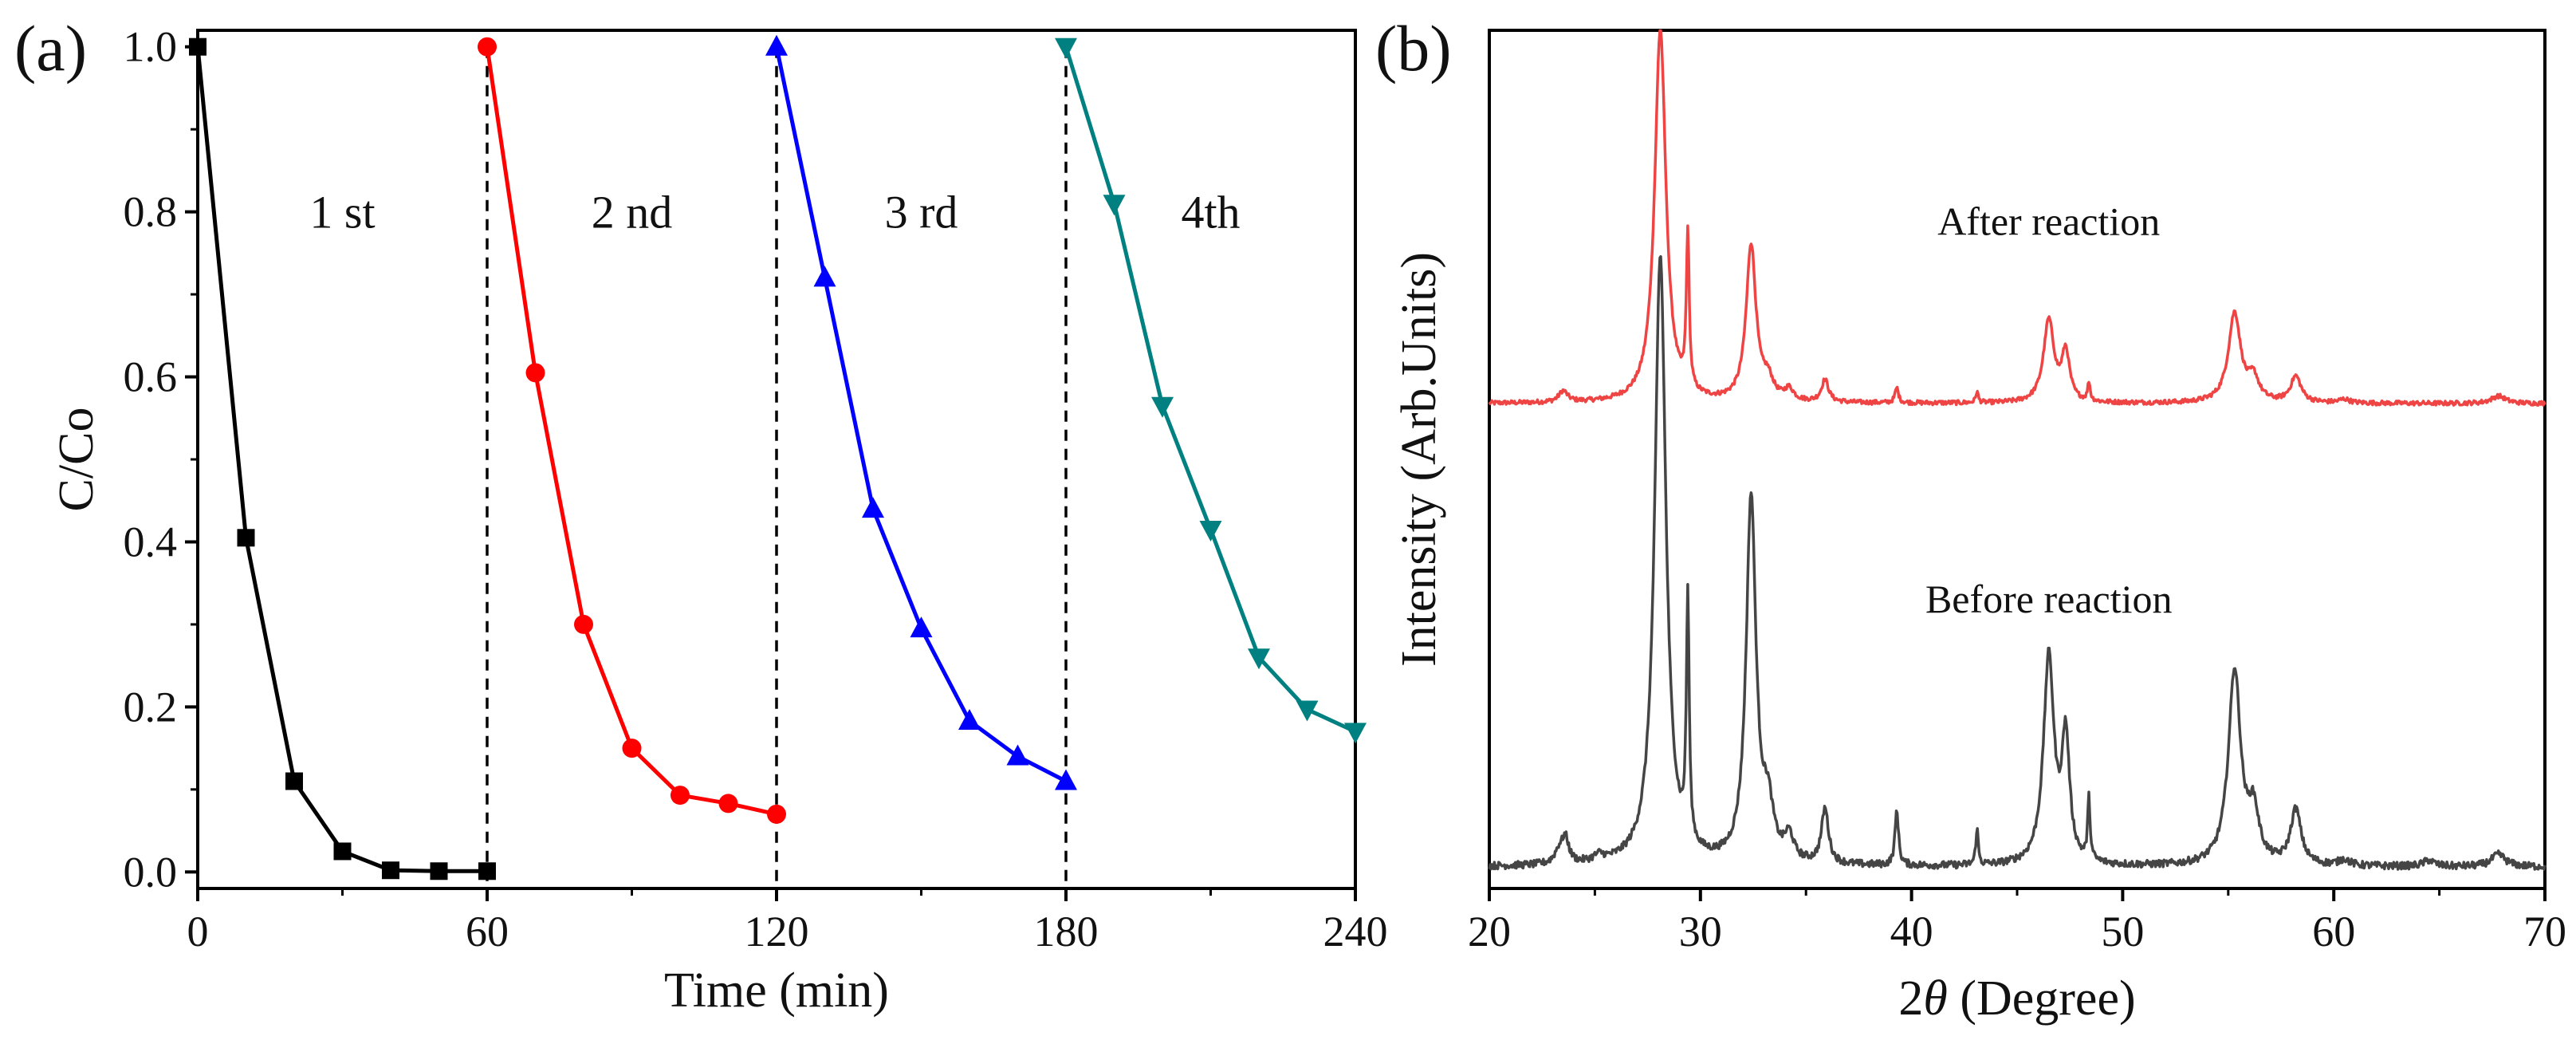  I want to click on y-tick-label: 0.0, so click(151, 872).